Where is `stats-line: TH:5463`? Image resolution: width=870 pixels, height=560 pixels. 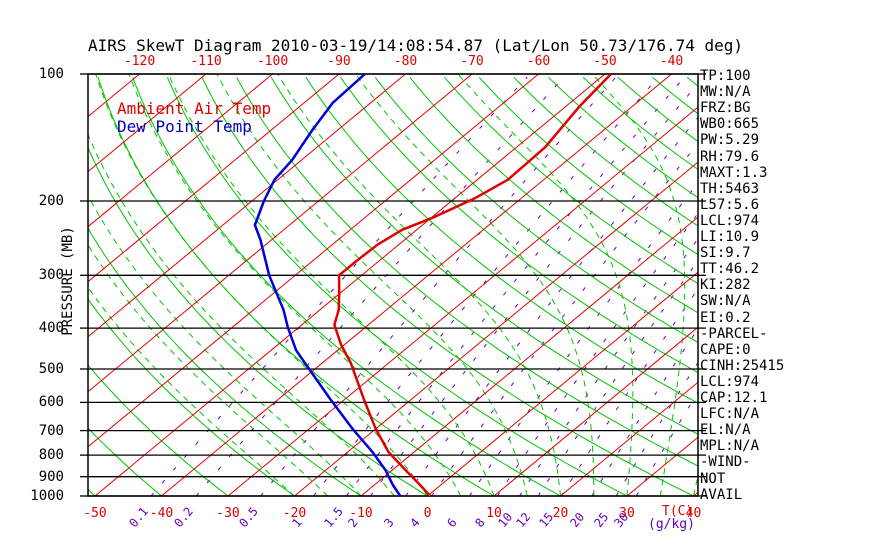 stats-line: TH:5463 is located at coordinates (730, 188).